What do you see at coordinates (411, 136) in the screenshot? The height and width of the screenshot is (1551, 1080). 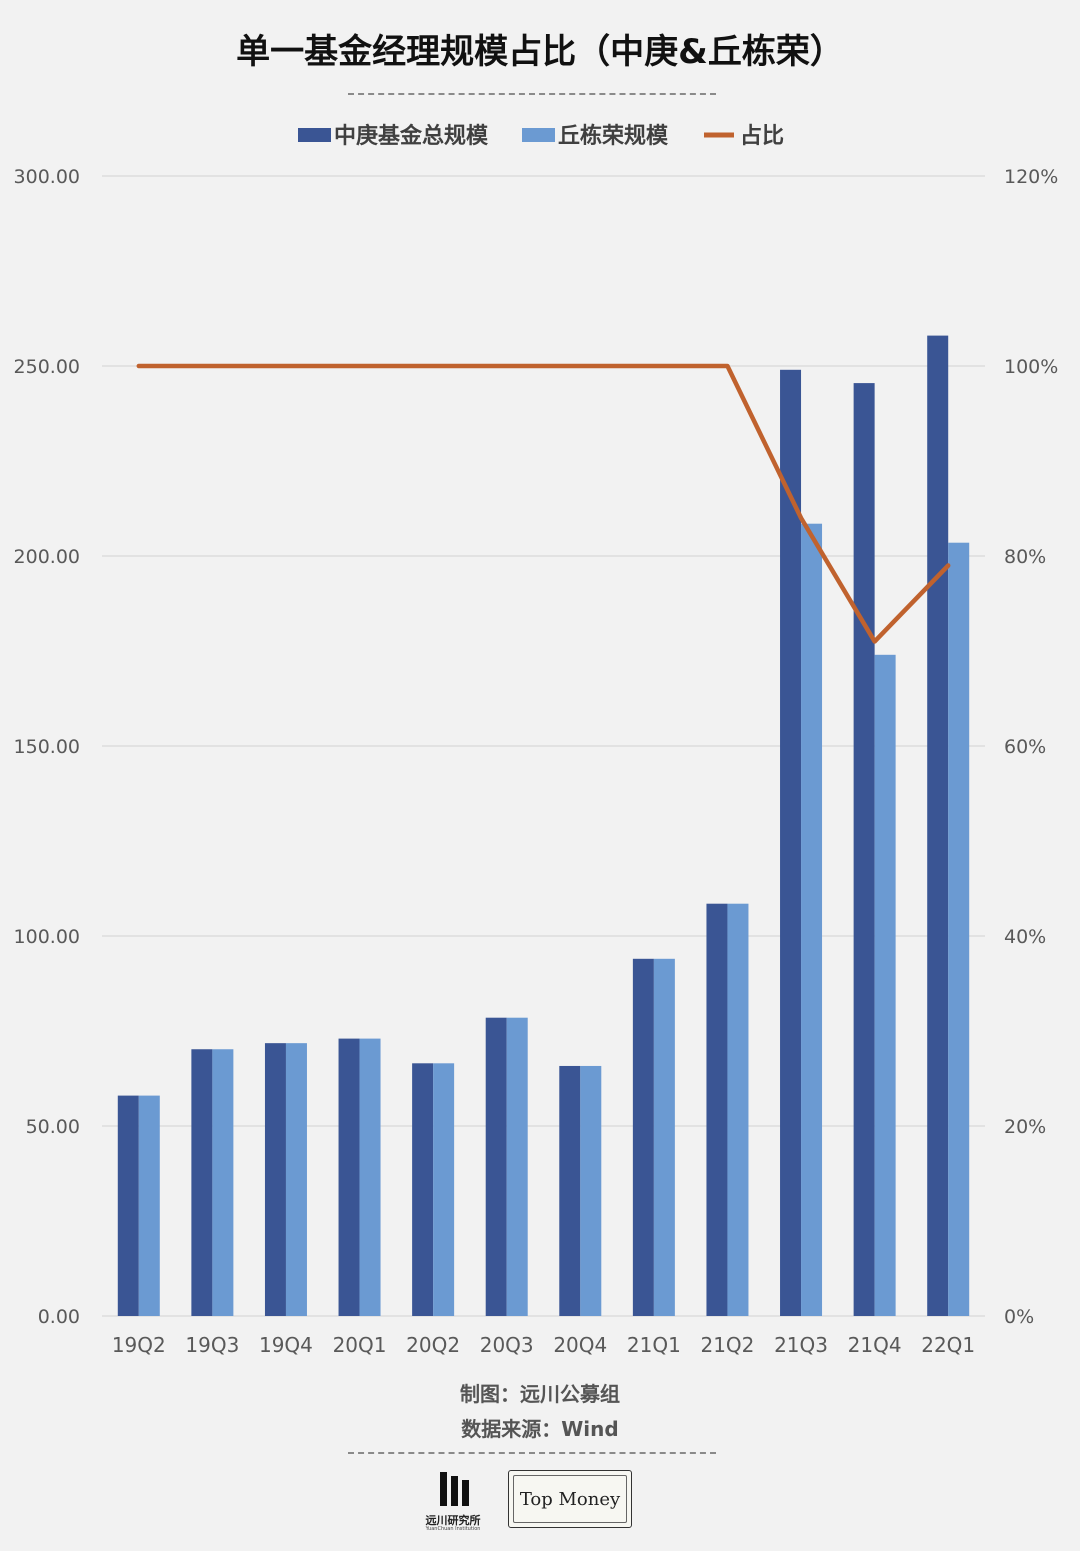 I see `legend-zhonggeng-total-label: 中庚基金总规模` at bounding box center [411, 136].